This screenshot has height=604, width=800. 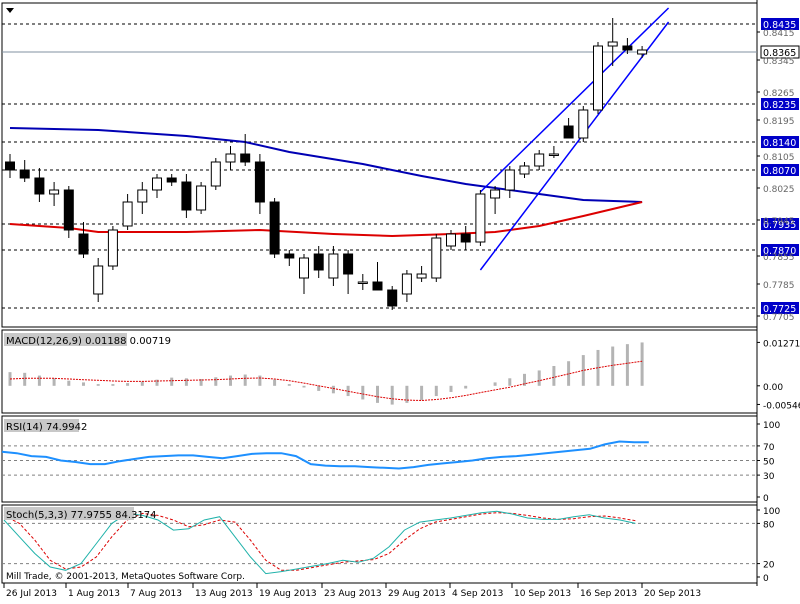 What do you see at coordinates (769, 566) in the screenshot?
I see `stoch-tick-label: 20` at bounding box center [769, 566].